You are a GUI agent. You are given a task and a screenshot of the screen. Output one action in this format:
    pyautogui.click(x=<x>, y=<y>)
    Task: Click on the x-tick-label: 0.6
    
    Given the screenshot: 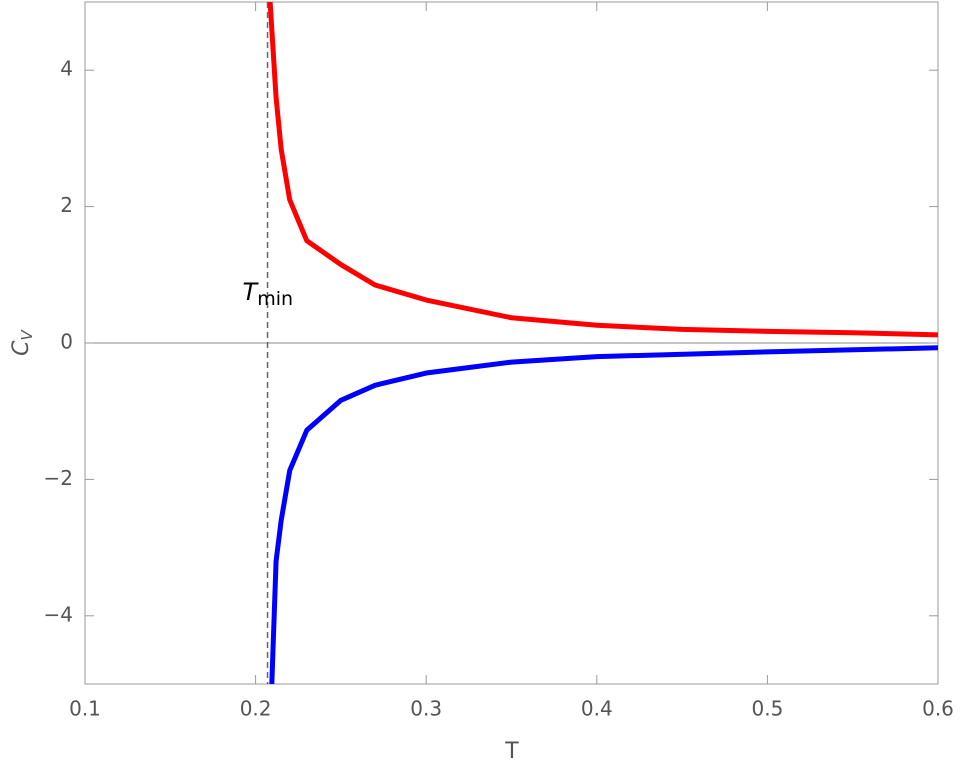 What is the action you would take?
    pyautogui.click(x=938, y=709)
    